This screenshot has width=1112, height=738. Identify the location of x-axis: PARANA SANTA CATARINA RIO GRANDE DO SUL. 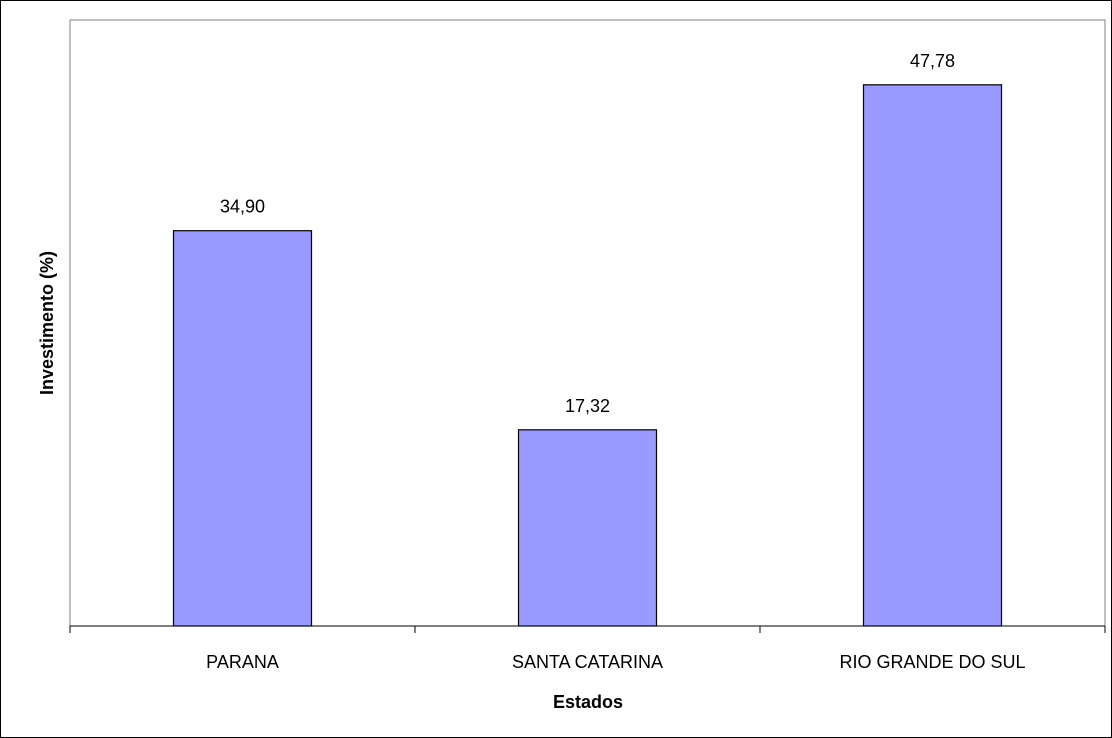
(587, 648).